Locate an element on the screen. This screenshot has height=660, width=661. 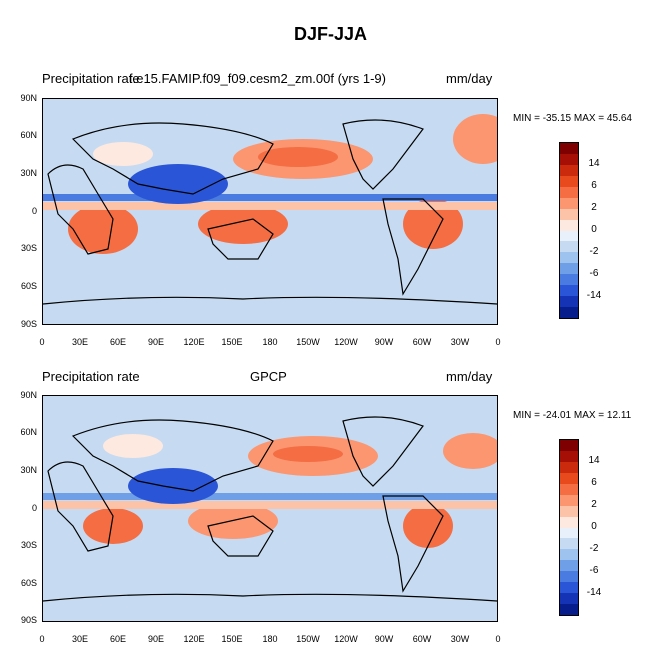
panel2-lon-label: 30E is located at coordinates (79, 639).